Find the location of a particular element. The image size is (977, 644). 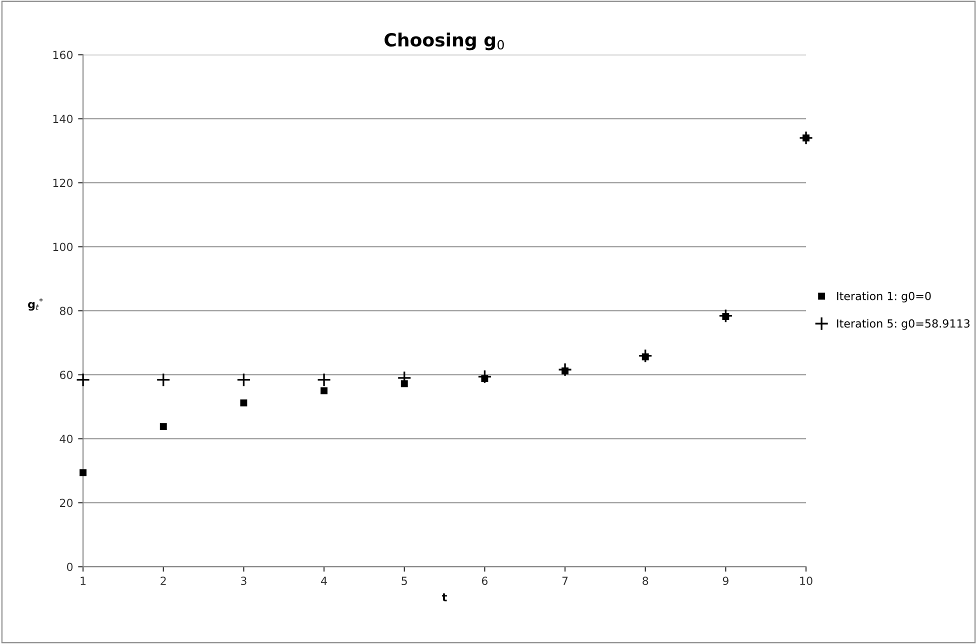

y-tick-label: 140 is located at coordinates (63, 119).